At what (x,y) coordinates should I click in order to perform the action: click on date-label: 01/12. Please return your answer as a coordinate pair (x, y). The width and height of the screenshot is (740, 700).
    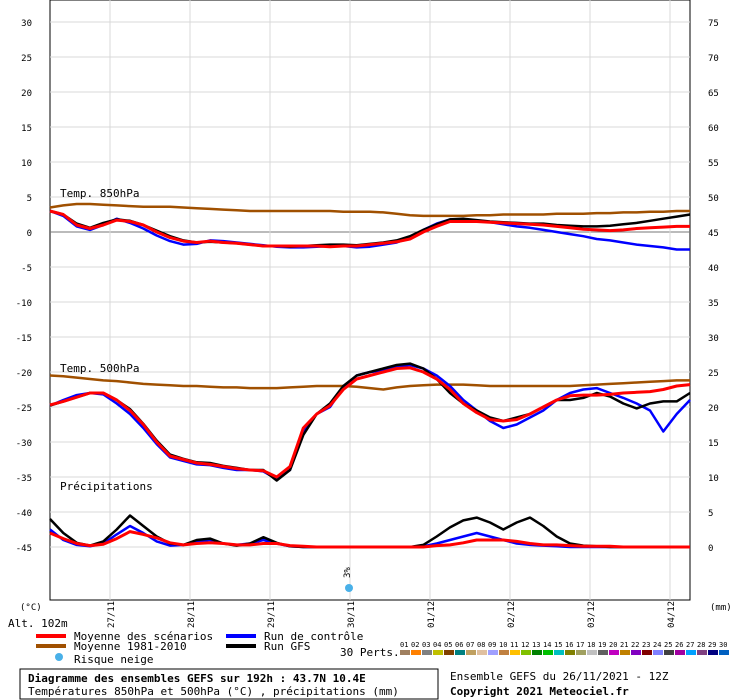
    Looking at the image, I should click on (432, 614).